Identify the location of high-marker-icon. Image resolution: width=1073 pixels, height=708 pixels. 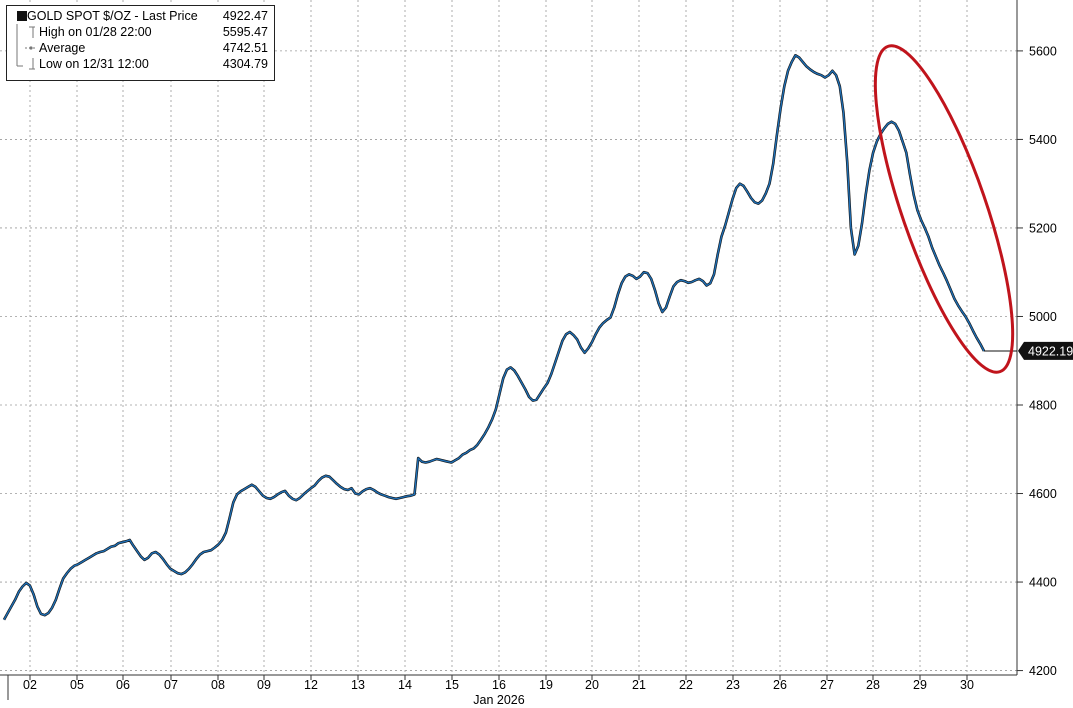
(25, 32).